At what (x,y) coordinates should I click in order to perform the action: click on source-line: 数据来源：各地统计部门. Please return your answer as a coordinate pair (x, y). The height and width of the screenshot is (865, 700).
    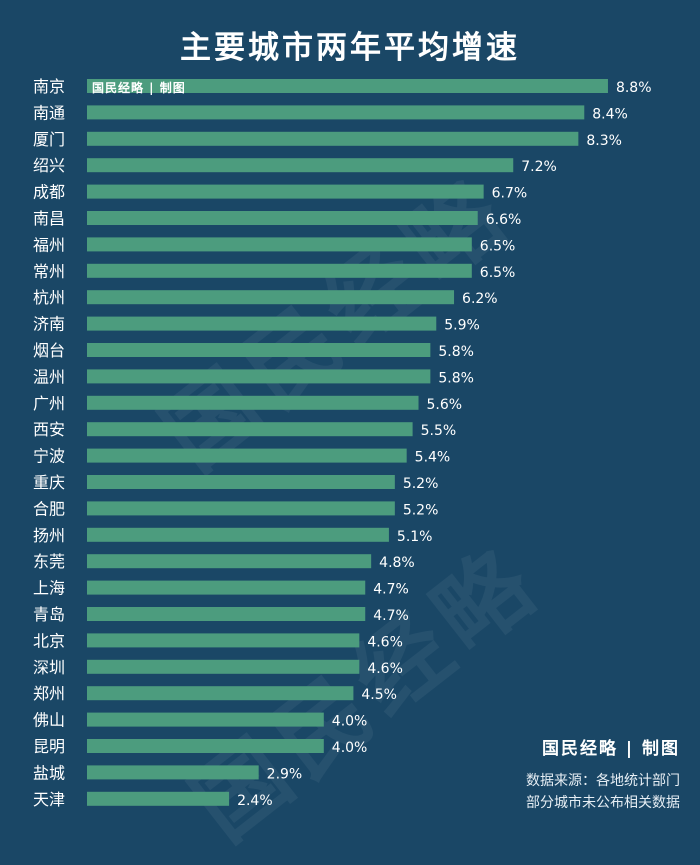
    Looking at the image, I should click on (603, 781).